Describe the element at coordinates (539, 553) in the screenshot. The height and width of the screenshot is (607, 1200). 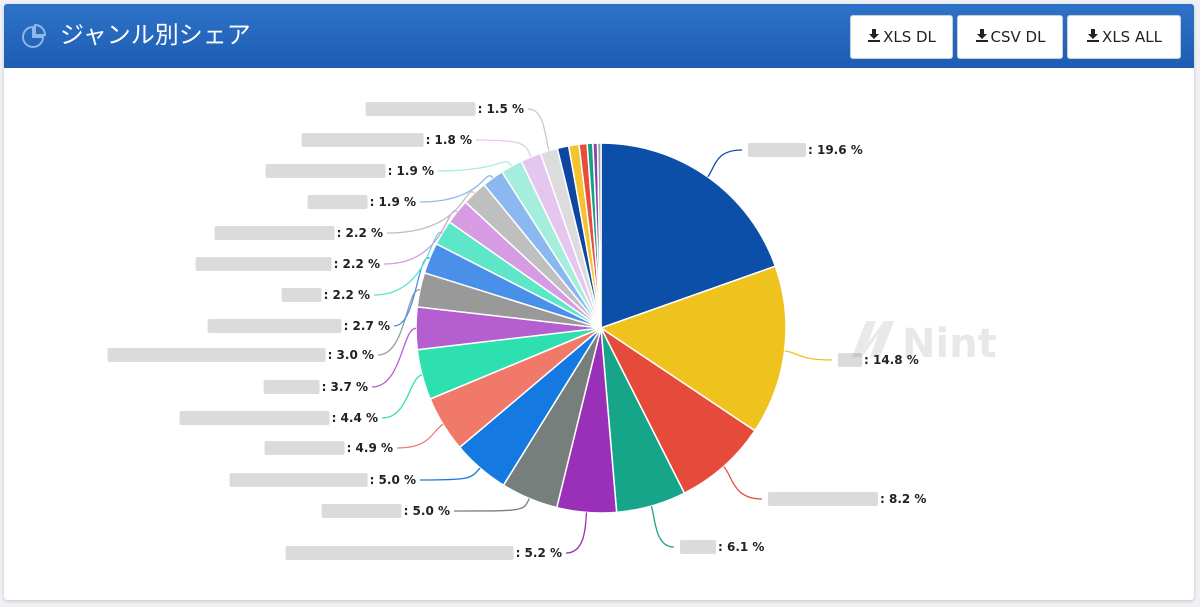
I see `slice-value-label: : 5.2 %` at that location.